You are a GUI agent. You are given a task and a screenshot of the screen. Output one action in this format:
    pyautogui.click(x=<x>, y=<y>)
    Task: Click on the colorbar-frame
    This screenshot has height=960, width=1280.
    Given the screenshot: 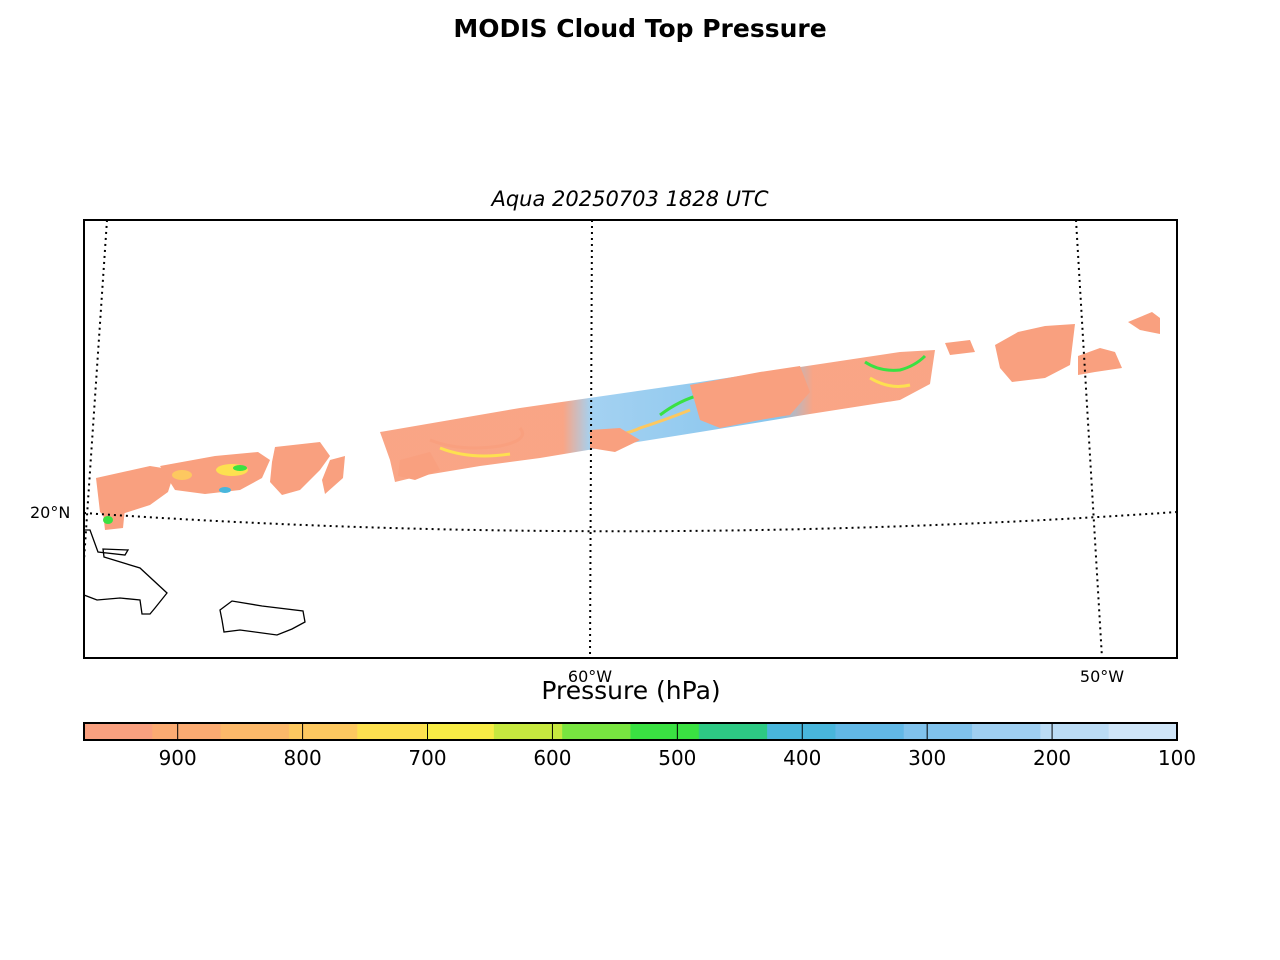 What is the action you would take?
    pyautogui.click(x=630, y=731)
    